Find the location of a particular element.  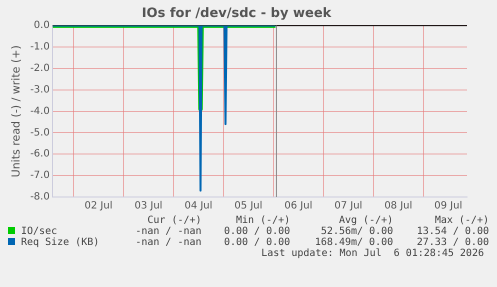

x-tick-label: 09 Jul is located at coordinates (448, 206).